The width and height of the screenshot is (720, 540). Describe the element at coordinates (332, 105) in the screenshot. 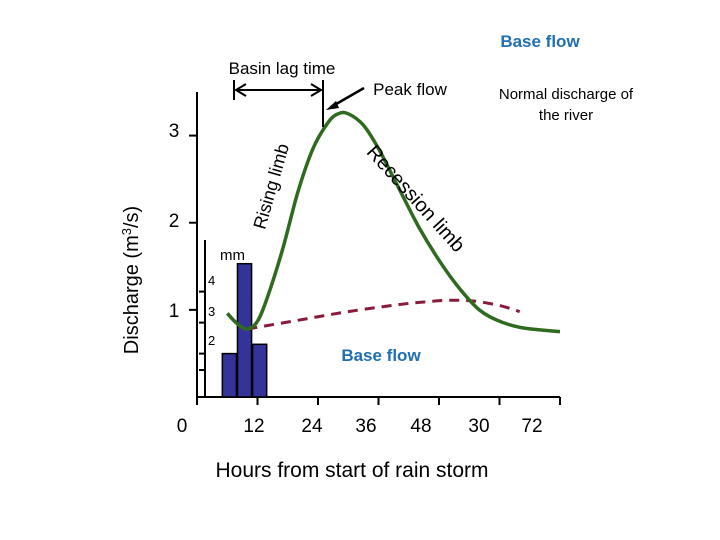

I see `peak-flow-pointer-head` at that location.